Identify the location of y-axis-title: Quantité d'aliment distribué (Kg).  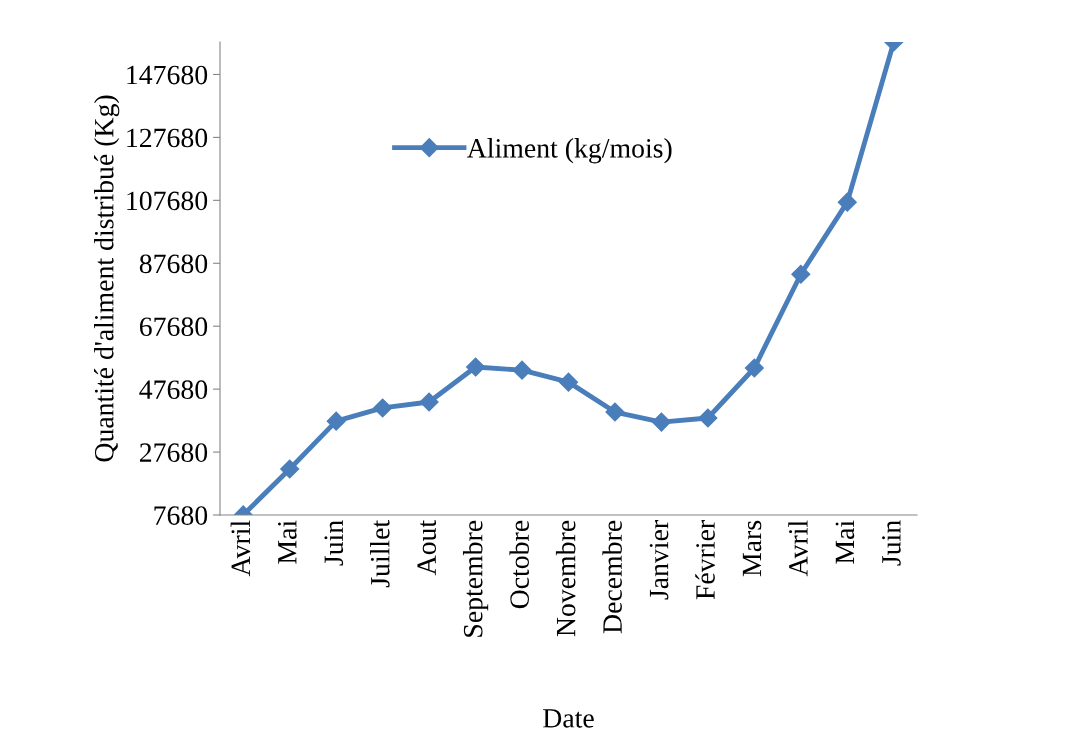
(107, 278).